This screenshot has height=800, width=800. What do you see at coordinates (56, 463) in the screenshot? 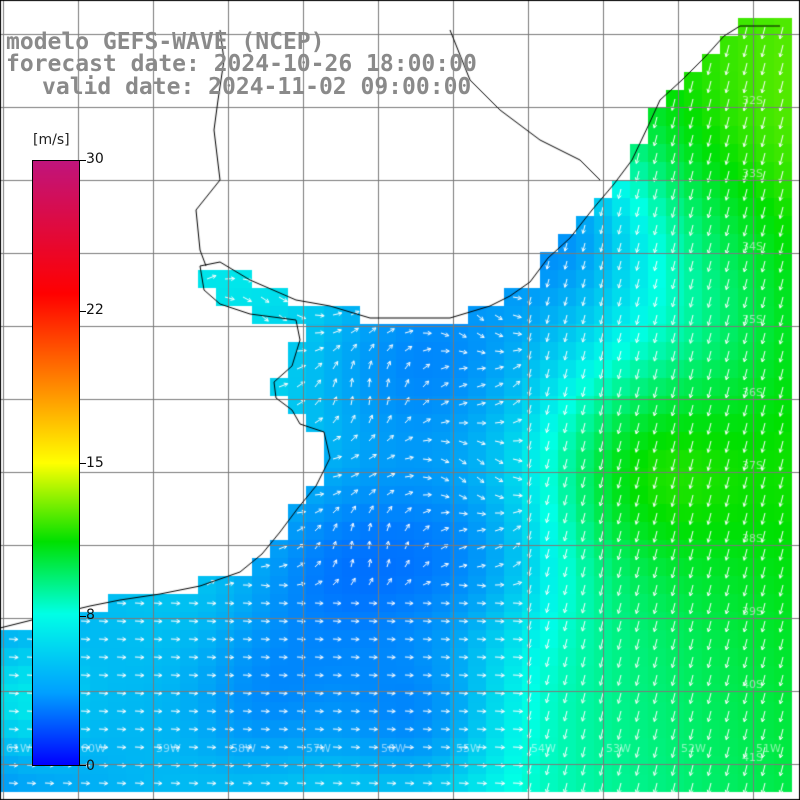
I see `colorbar` at bounding box center [56, 463].